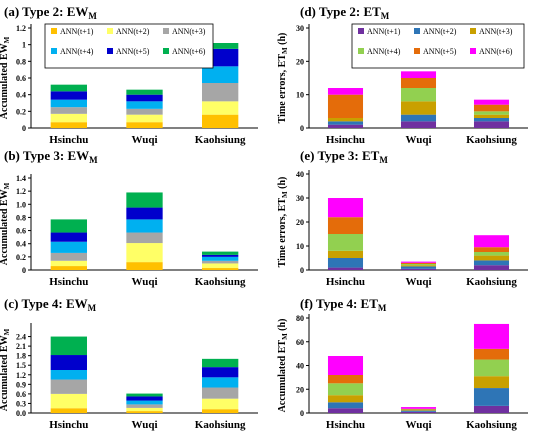 This screenshot has height=437, width=550. What do you see at coordinates (300, 198) in the screenshot?
I see `y-tick-label: 30` at bounding box center [300, 198].